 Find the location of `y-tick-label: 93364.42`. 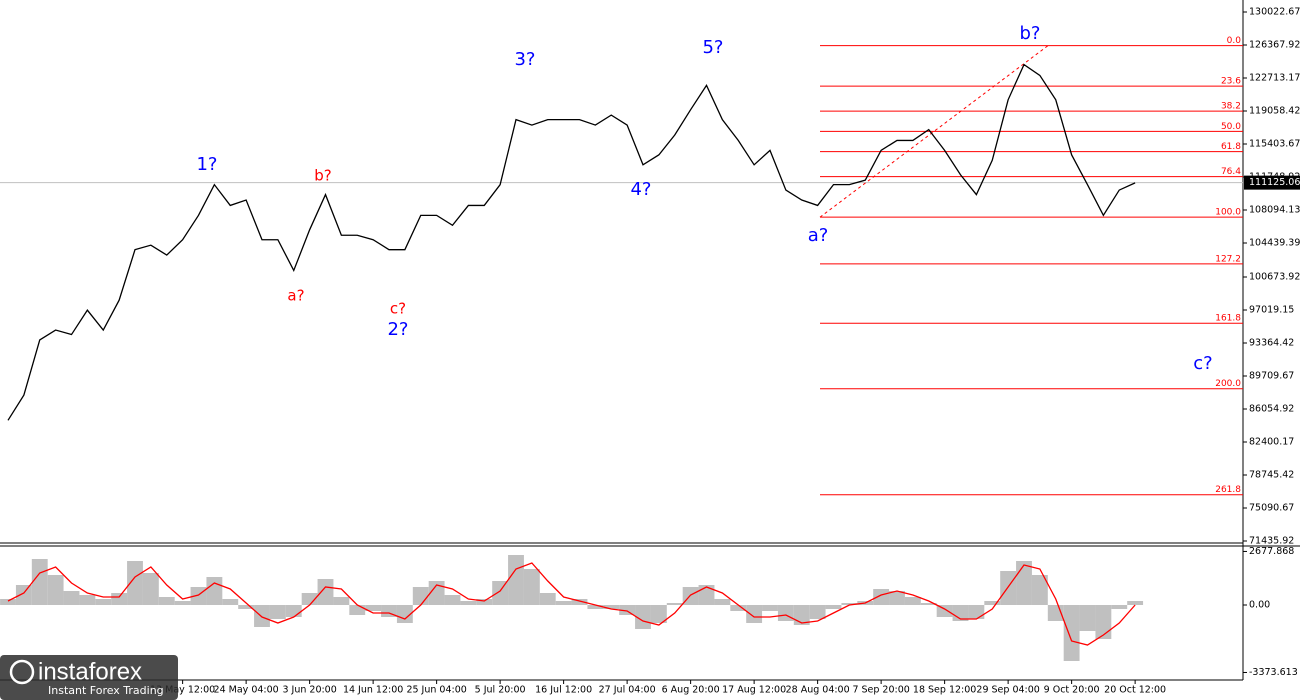

y-tick-label: 93364.42 is located at coordinates (1271, 342).